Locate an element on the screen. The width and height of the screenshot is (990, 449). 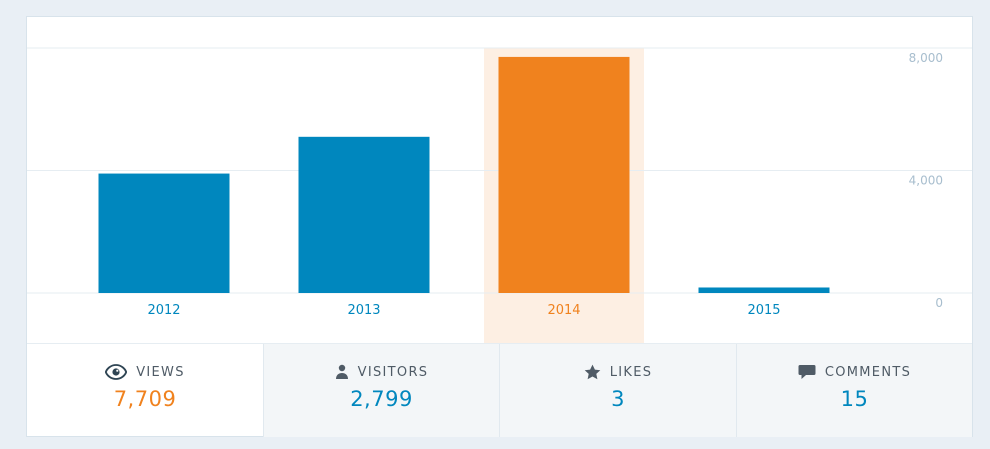
tab-comments: Comments 15 is located at coordinates (854, 390).